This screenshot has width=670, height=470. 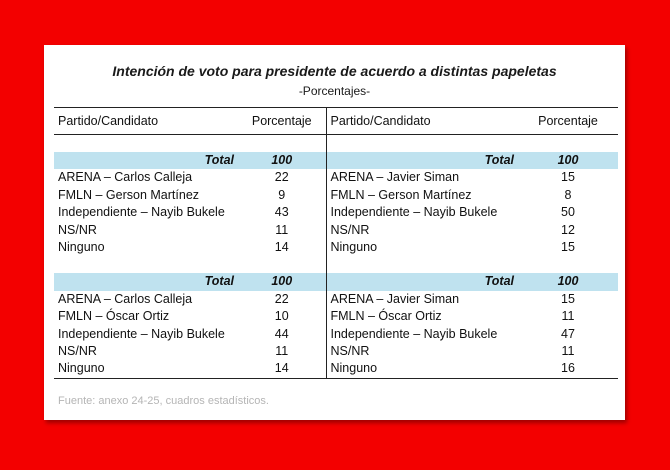 What do you see at coordinates (568, 333) in the screenshot?
I see `percentage-value: 47` at bounding box center [568, 333].